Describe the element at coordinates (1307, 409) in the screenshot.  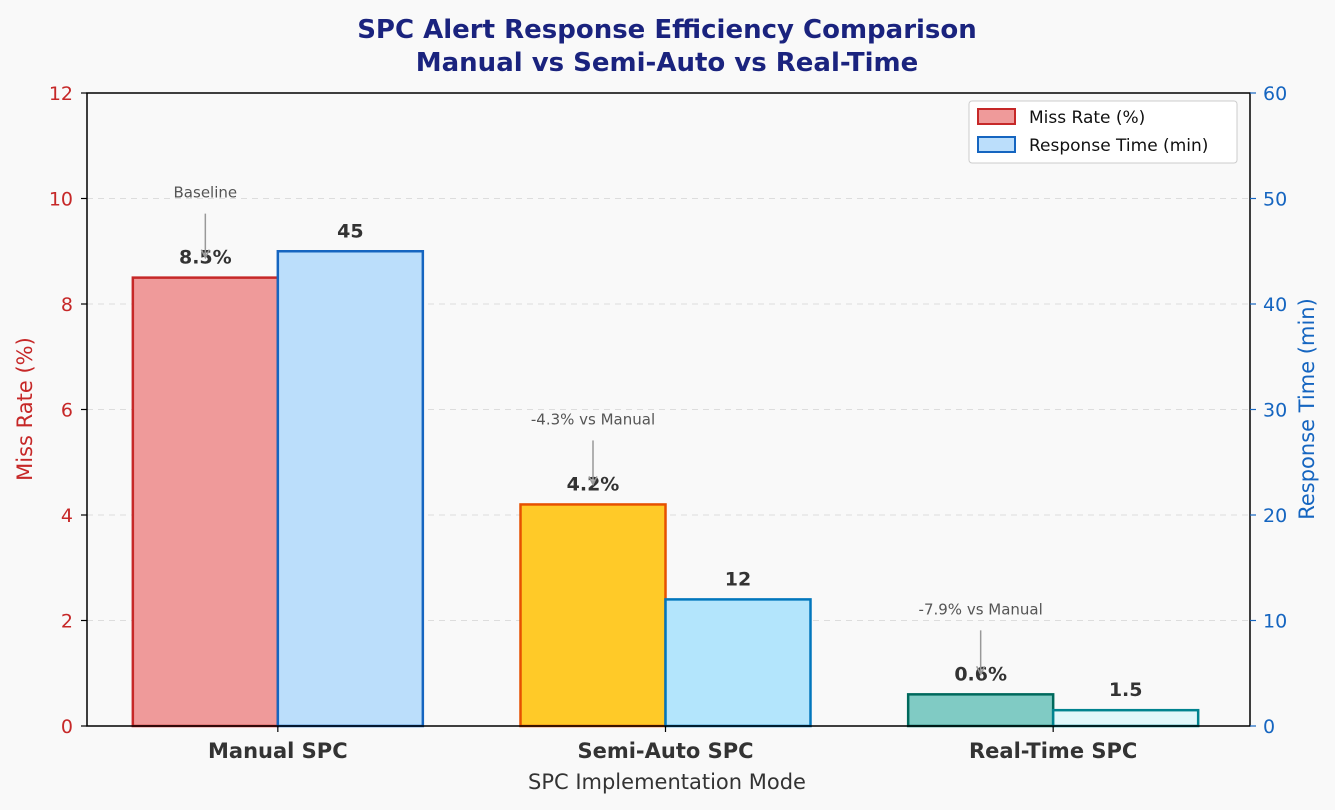
I see `y-axis-right-label: Response Time (min)` at that location.